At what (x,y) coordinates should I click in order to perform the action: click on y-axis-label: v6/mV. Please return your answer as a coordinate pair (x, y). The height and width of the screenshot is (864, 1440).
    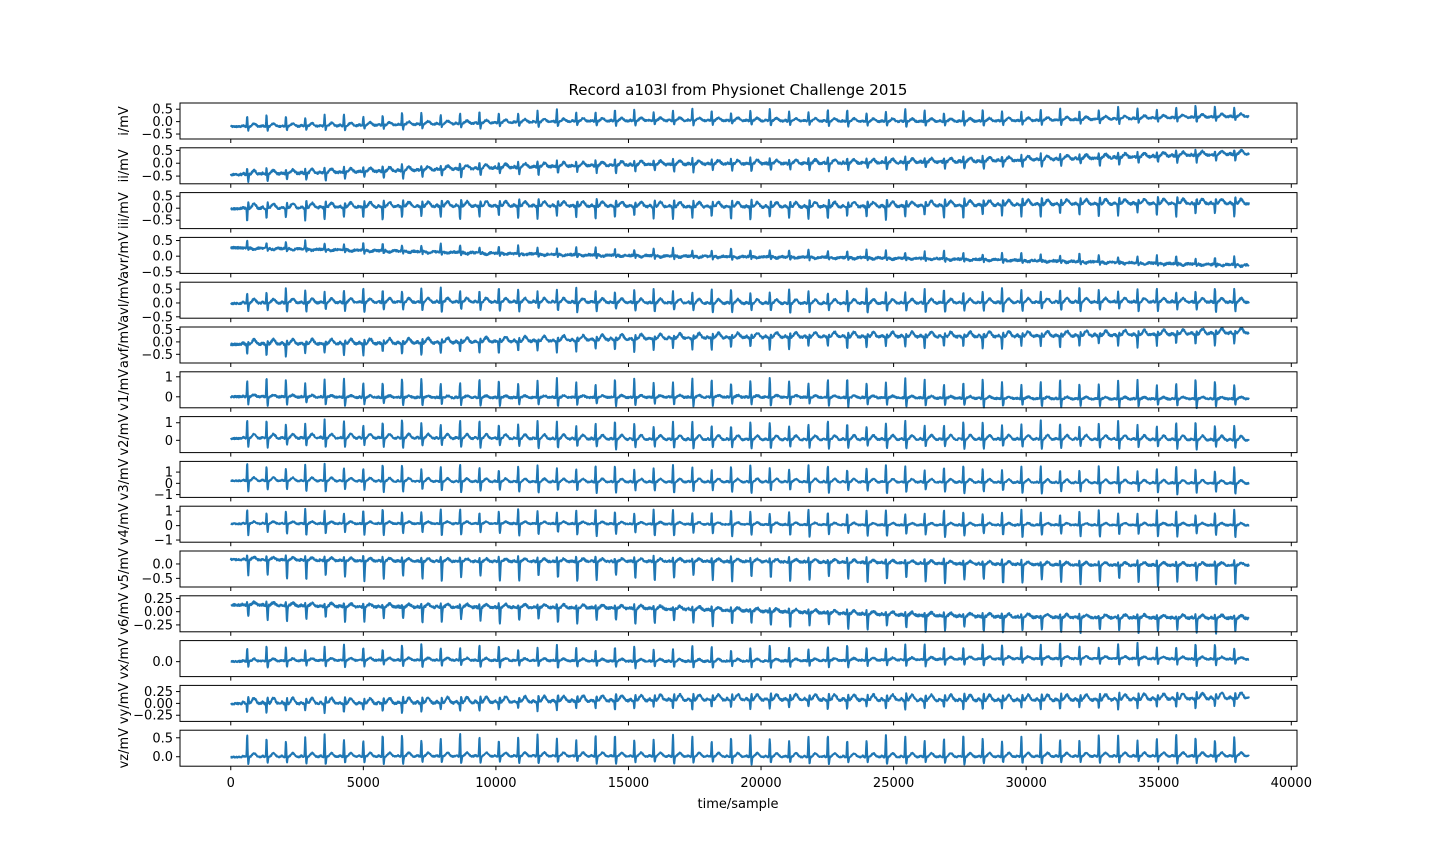
    Looking at the image, I should click on (124, 614).